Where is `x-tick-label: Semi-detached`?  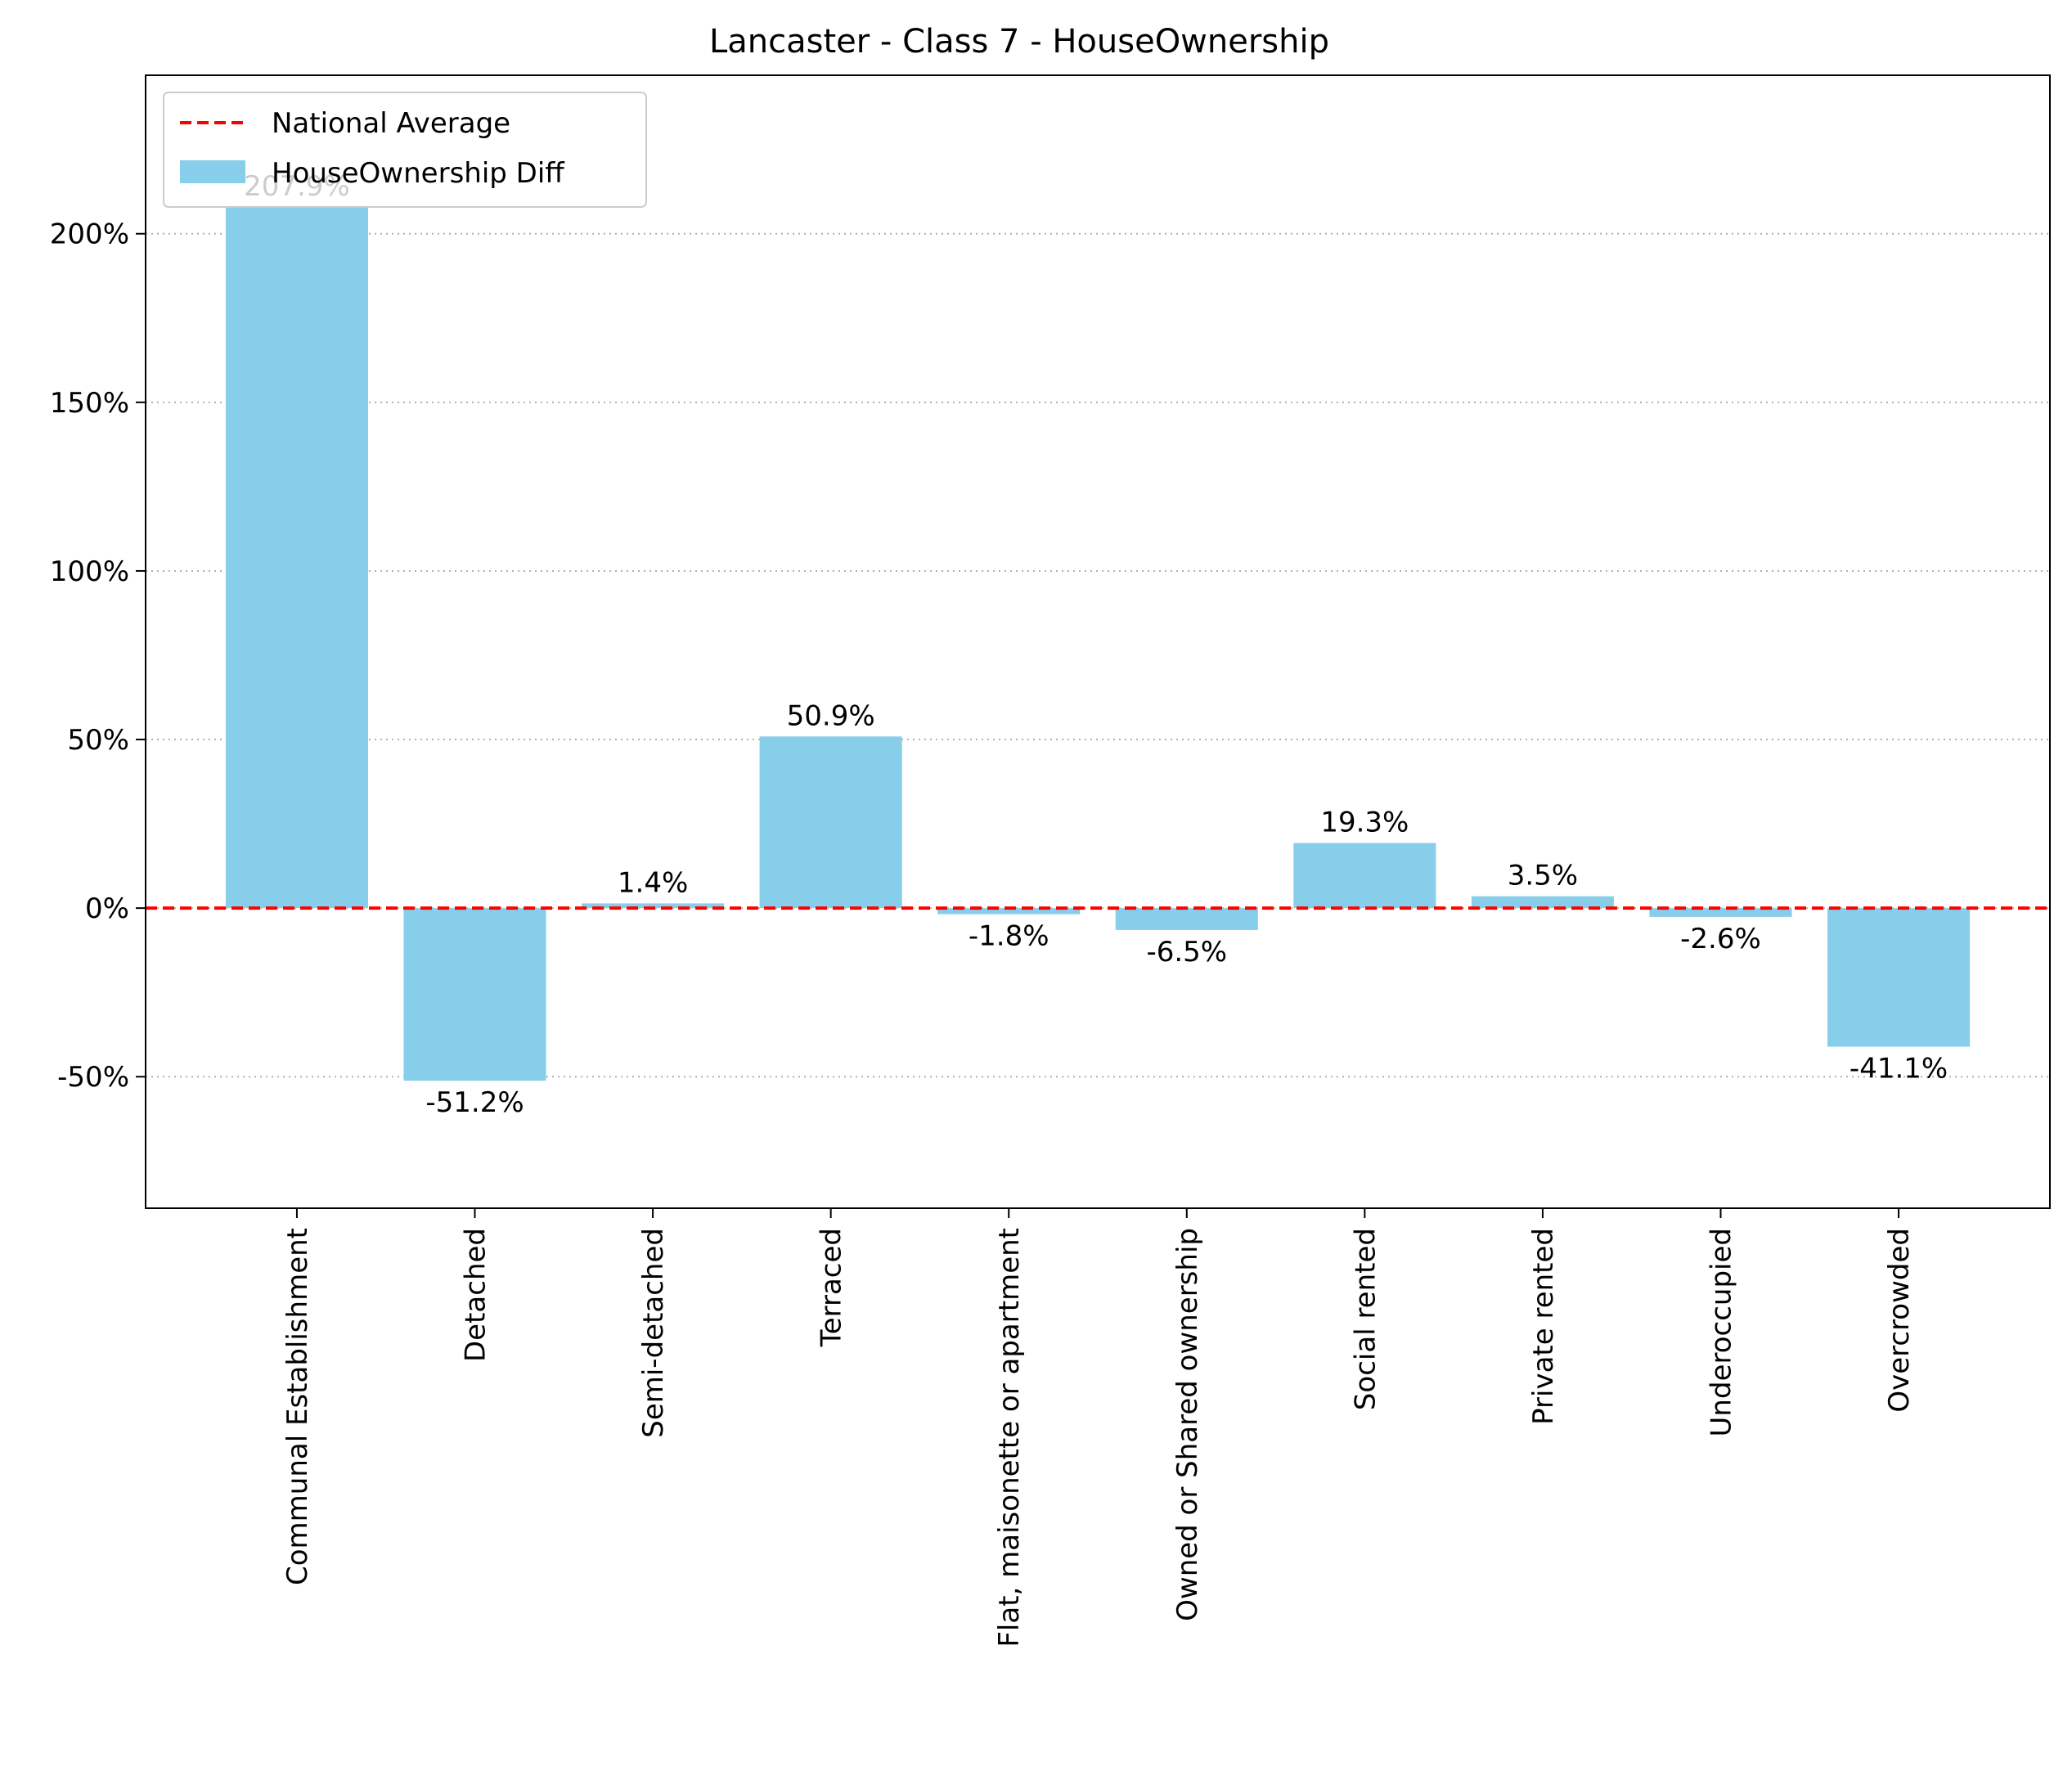 x-tick-label: Semi-detached is located at coordinates (653, 1333).